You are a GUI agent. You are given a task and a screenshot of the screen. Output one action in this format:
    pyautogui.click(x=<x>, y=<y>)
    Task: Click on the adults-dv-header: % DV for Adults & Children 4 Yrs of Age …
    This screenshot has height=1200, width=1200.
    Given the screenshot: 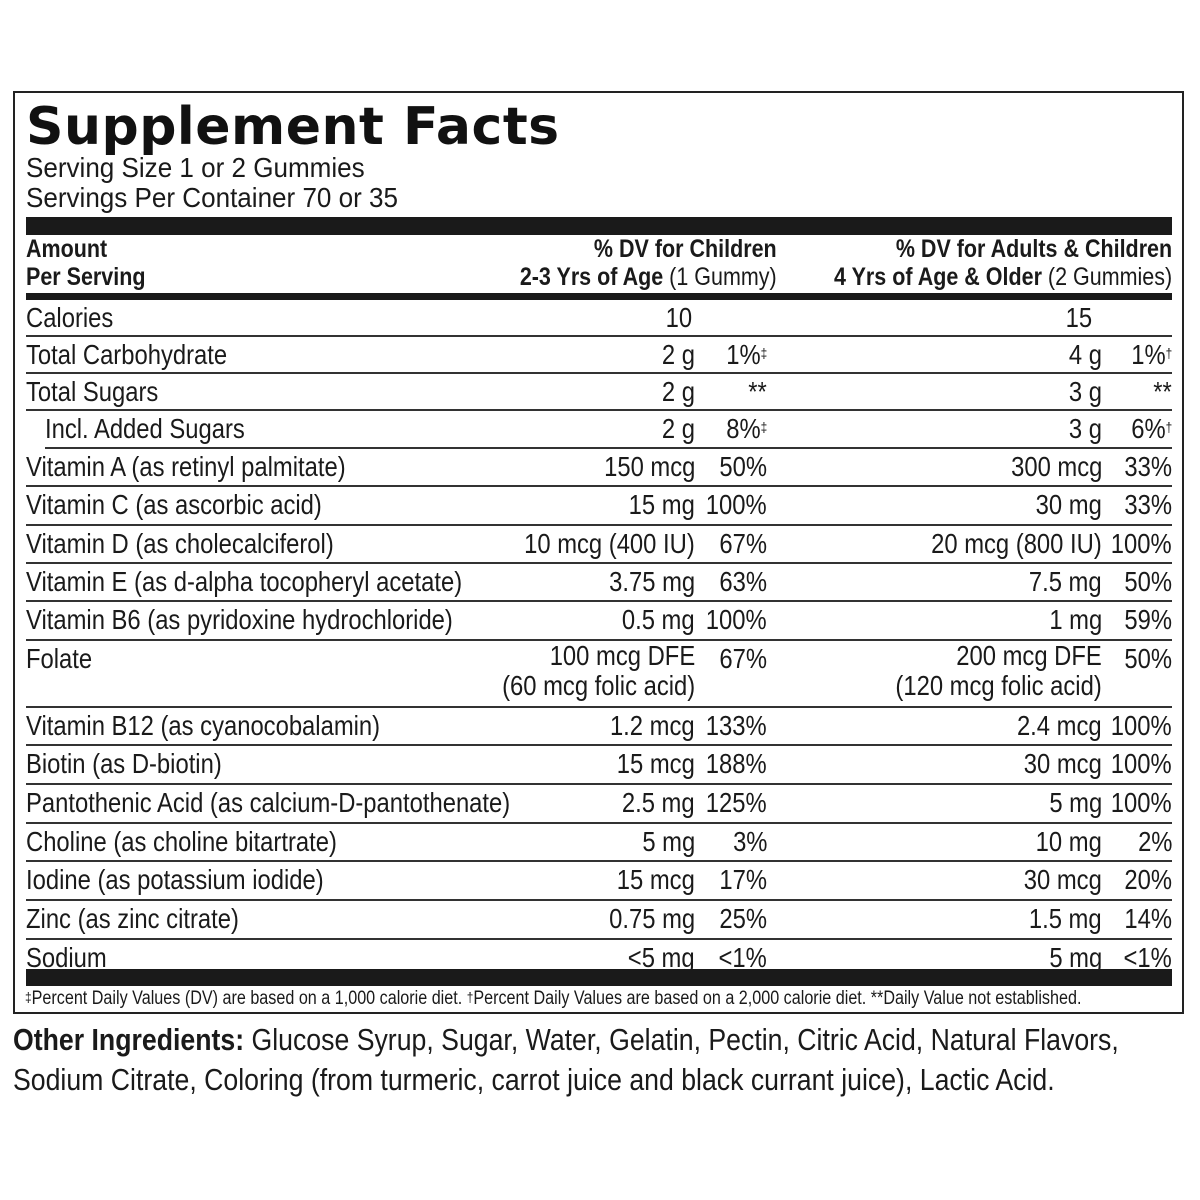 What is the action you would take?
    pyautogui.click(x=1003, y=263)
    